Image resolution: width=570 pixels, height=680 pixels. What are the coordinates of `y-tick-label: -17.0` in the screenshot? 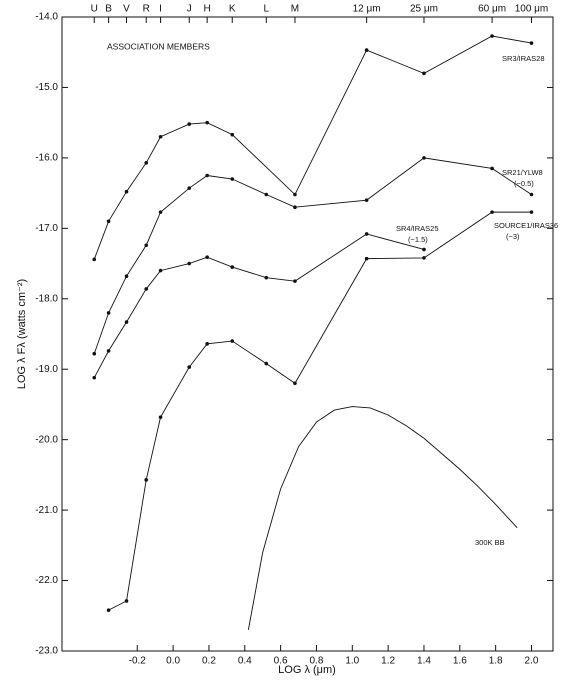 It's located at (46, 228).